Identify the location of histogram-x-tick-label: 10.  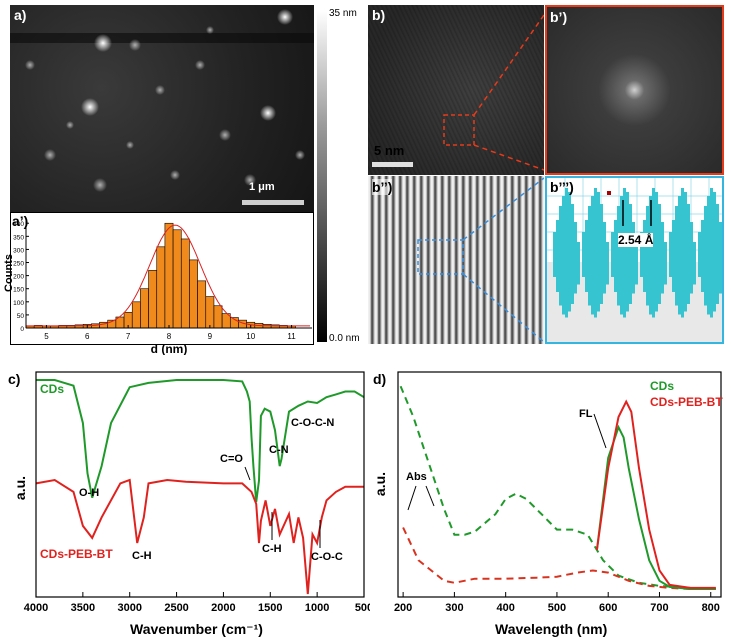
(250, 336).